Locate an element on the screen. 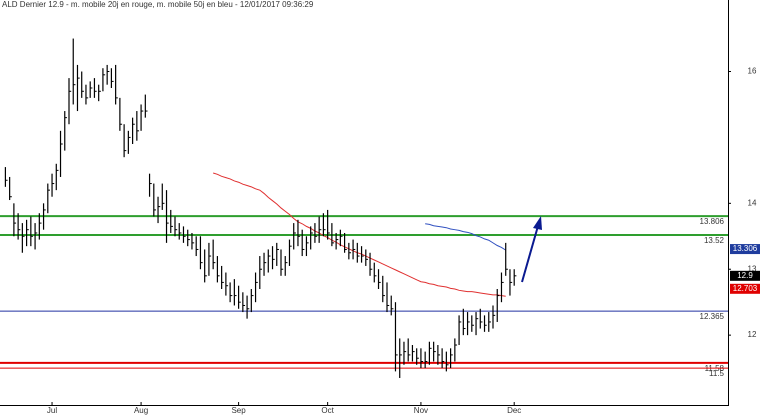 The width and height of the screenshot is (760, 415). price-tag-label: 12.703 is located at coordinates (745, 288).